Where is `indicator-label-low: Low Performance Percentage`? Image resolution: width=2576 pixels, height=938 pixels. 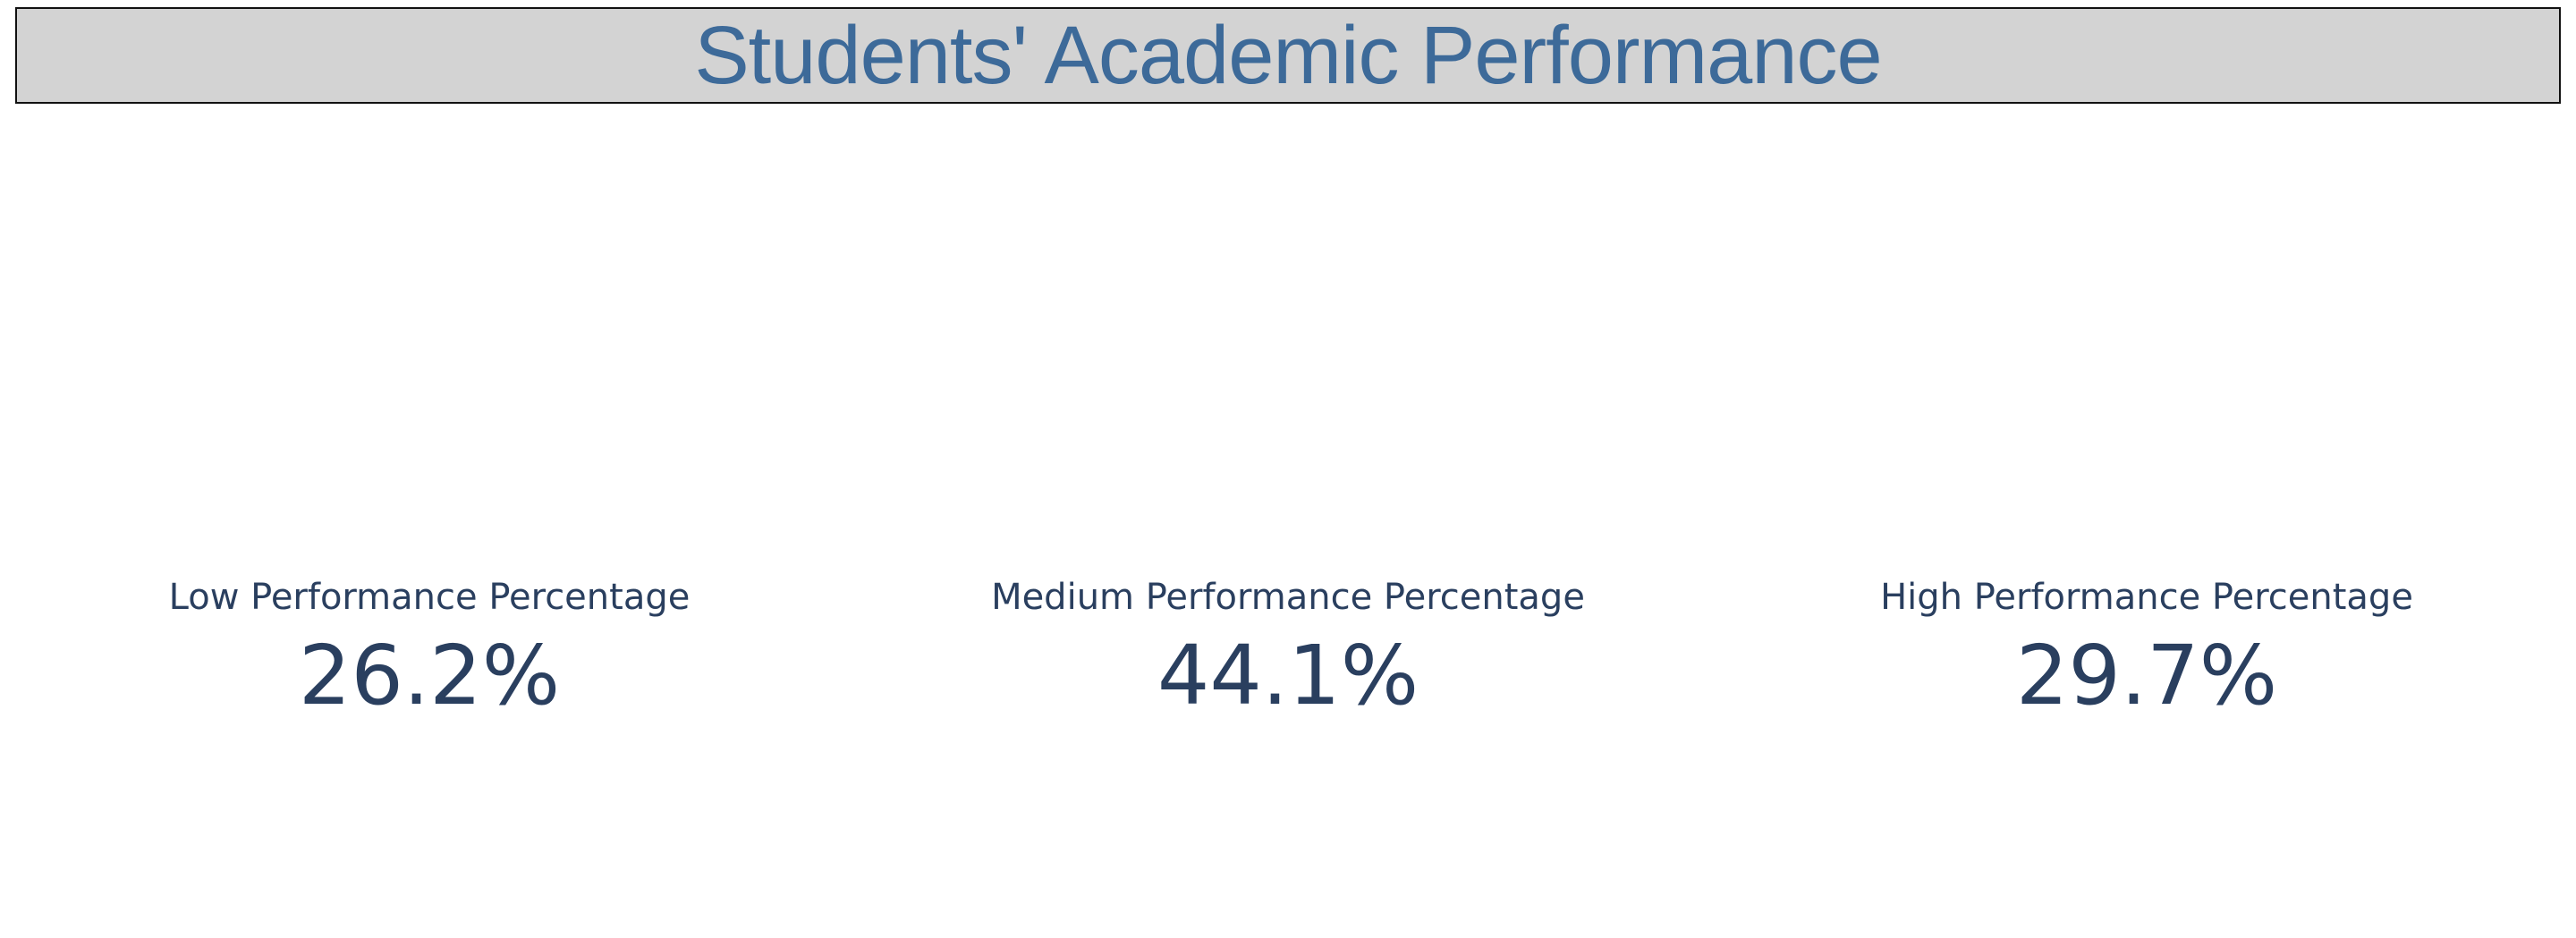 indicator-label-low: Low Performance Percentage is located at coordinates (429, 598).